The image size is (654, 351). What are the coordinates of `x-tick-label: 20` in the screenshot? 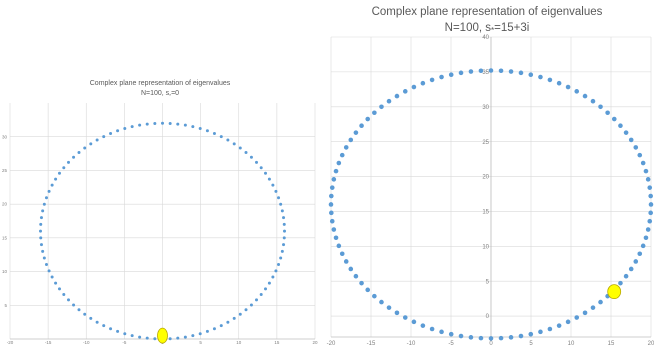 It's located at (651, 344).